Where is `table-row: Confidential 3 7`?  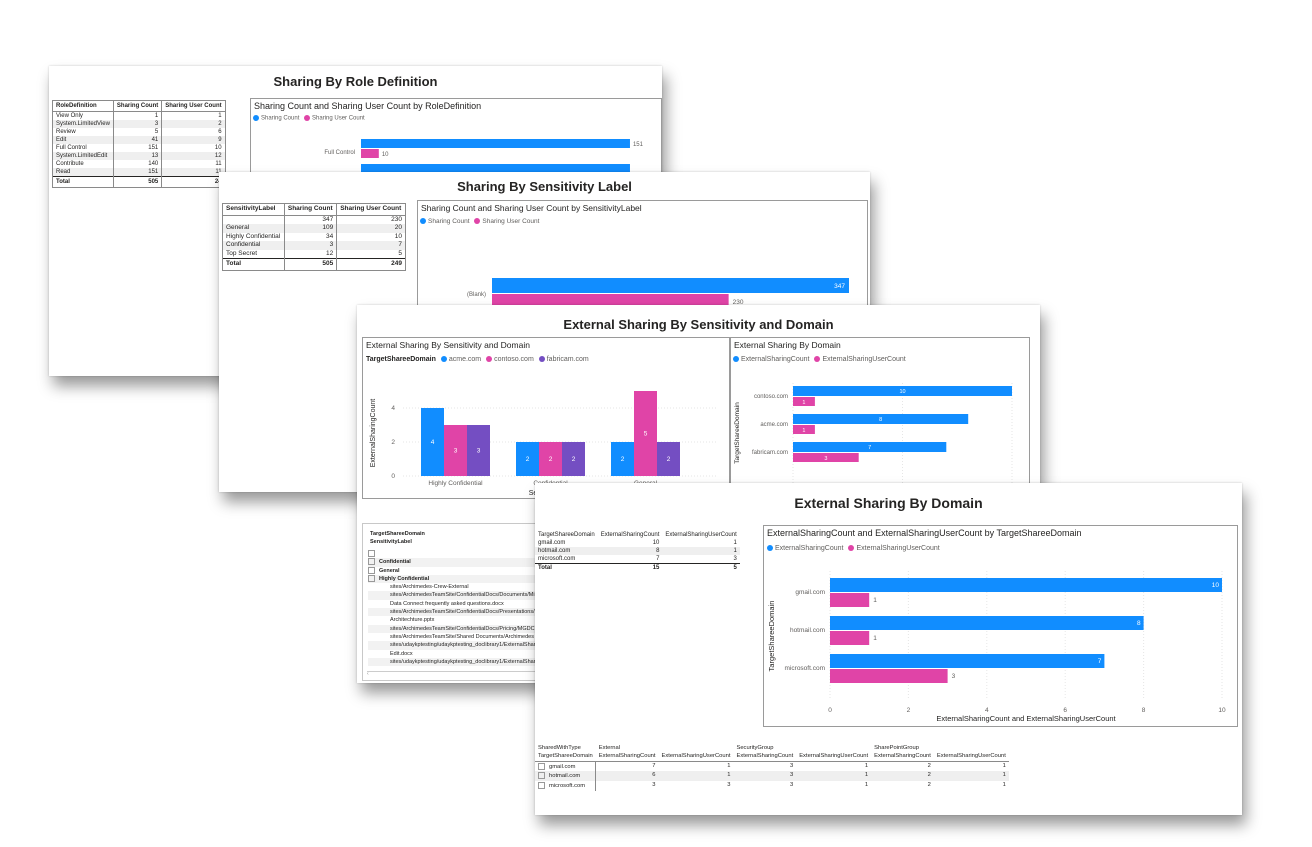 table-row: Confidential 3 7 is located at coordinates (314, 245).